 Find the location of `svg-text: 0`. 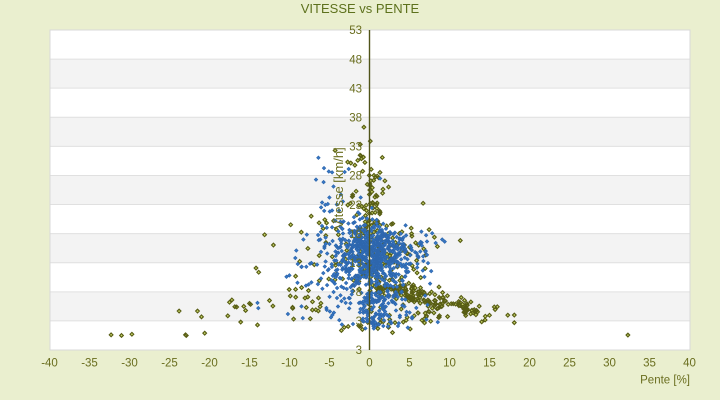

svg-text: 0 is located at coordinates (369, 364).